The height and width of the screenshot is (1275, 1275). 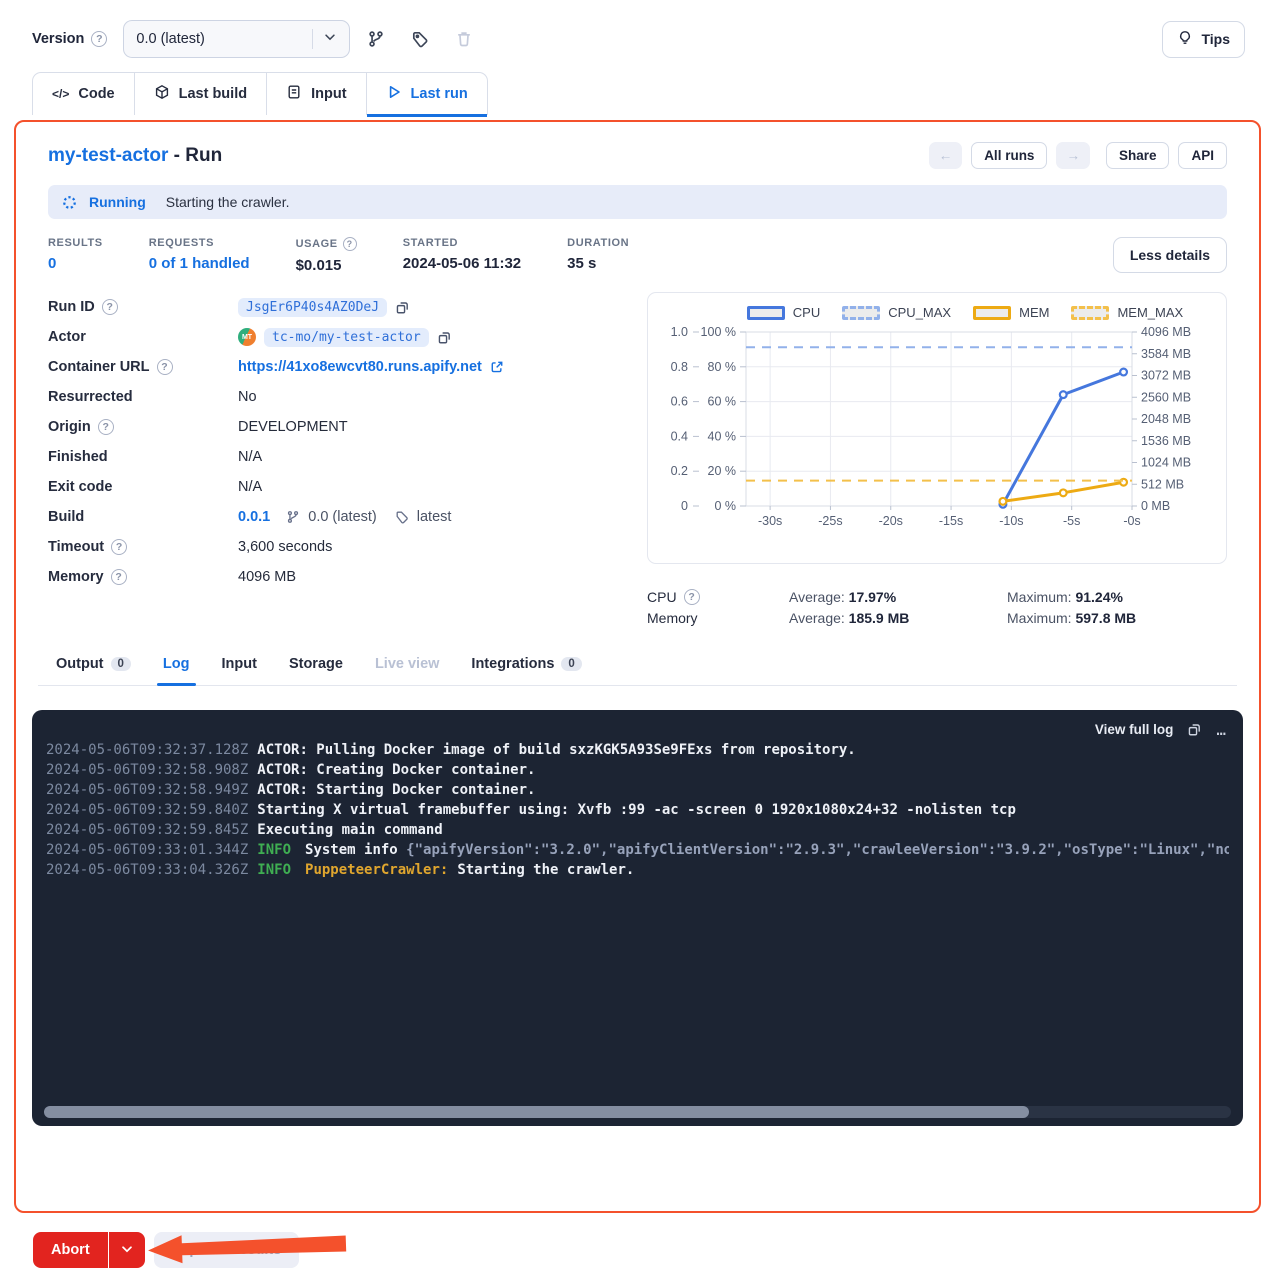 I want to click on svg-text: 1536 MB, so click(x=1166, y=441).